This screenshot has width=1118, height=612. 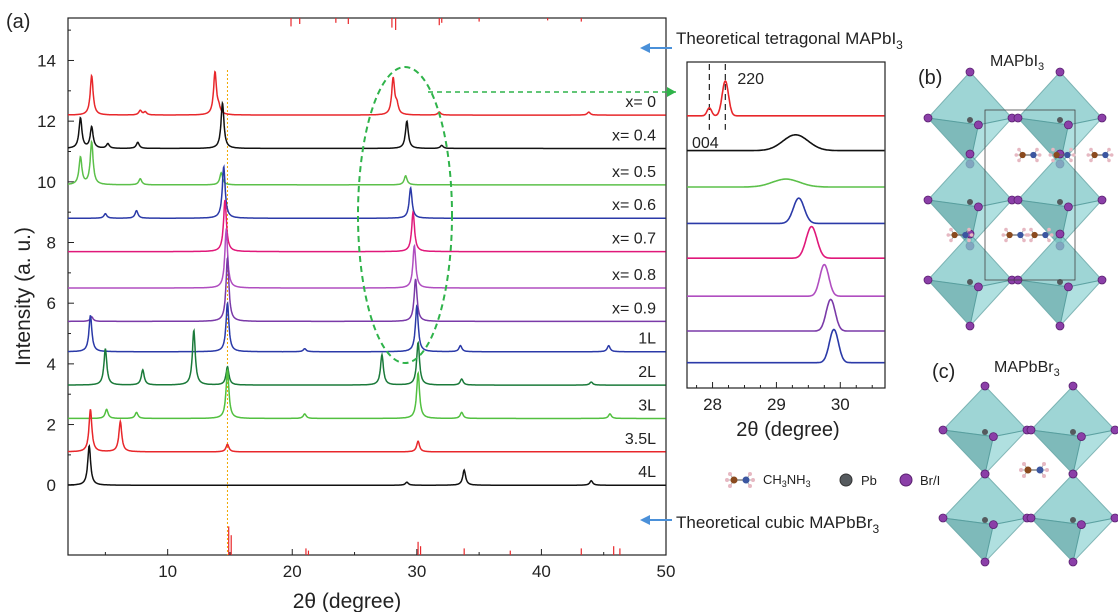 I want to click on inset-x-tick-label: 28, so click(x=712, y=404).